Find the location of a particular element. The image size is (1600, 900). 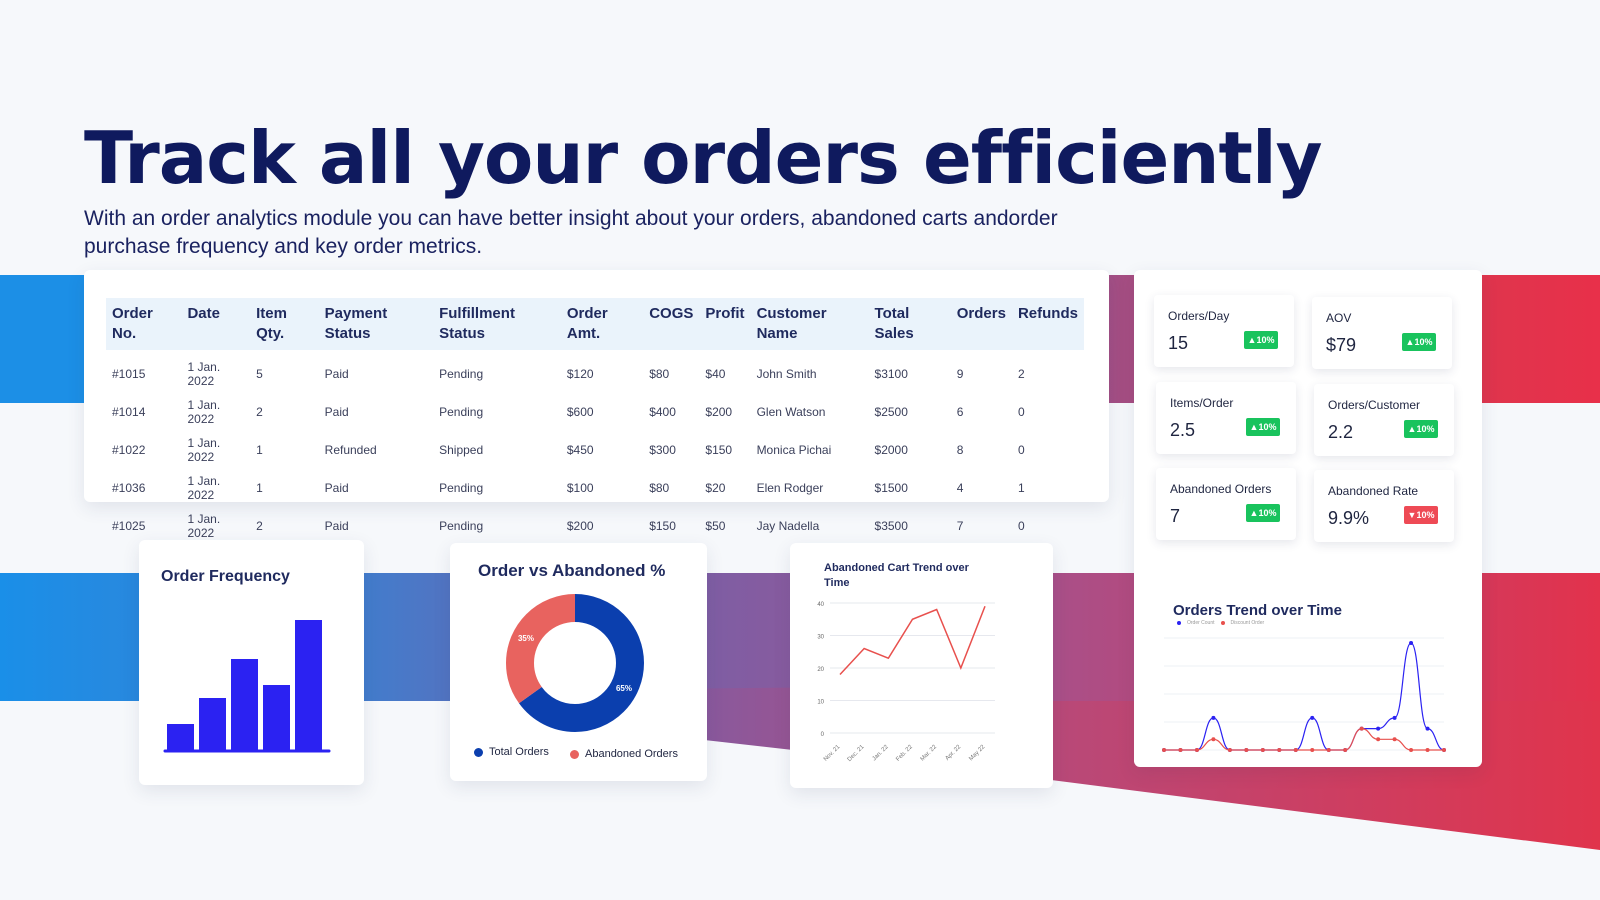

donut-chart: 65% 35% is located at coordinates (575, 663).